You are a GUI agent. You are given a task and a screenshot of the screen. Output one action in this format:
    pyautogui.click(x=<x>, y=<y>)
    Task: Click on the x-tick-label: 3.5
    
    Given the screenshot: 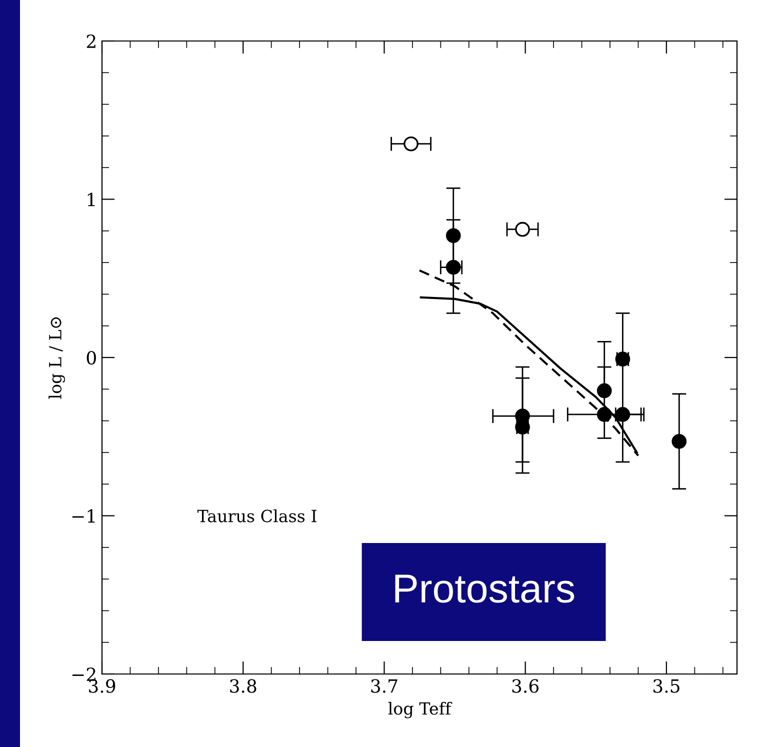 What is the action you would take?
    pyautogui.click(x=666, y=686)
    